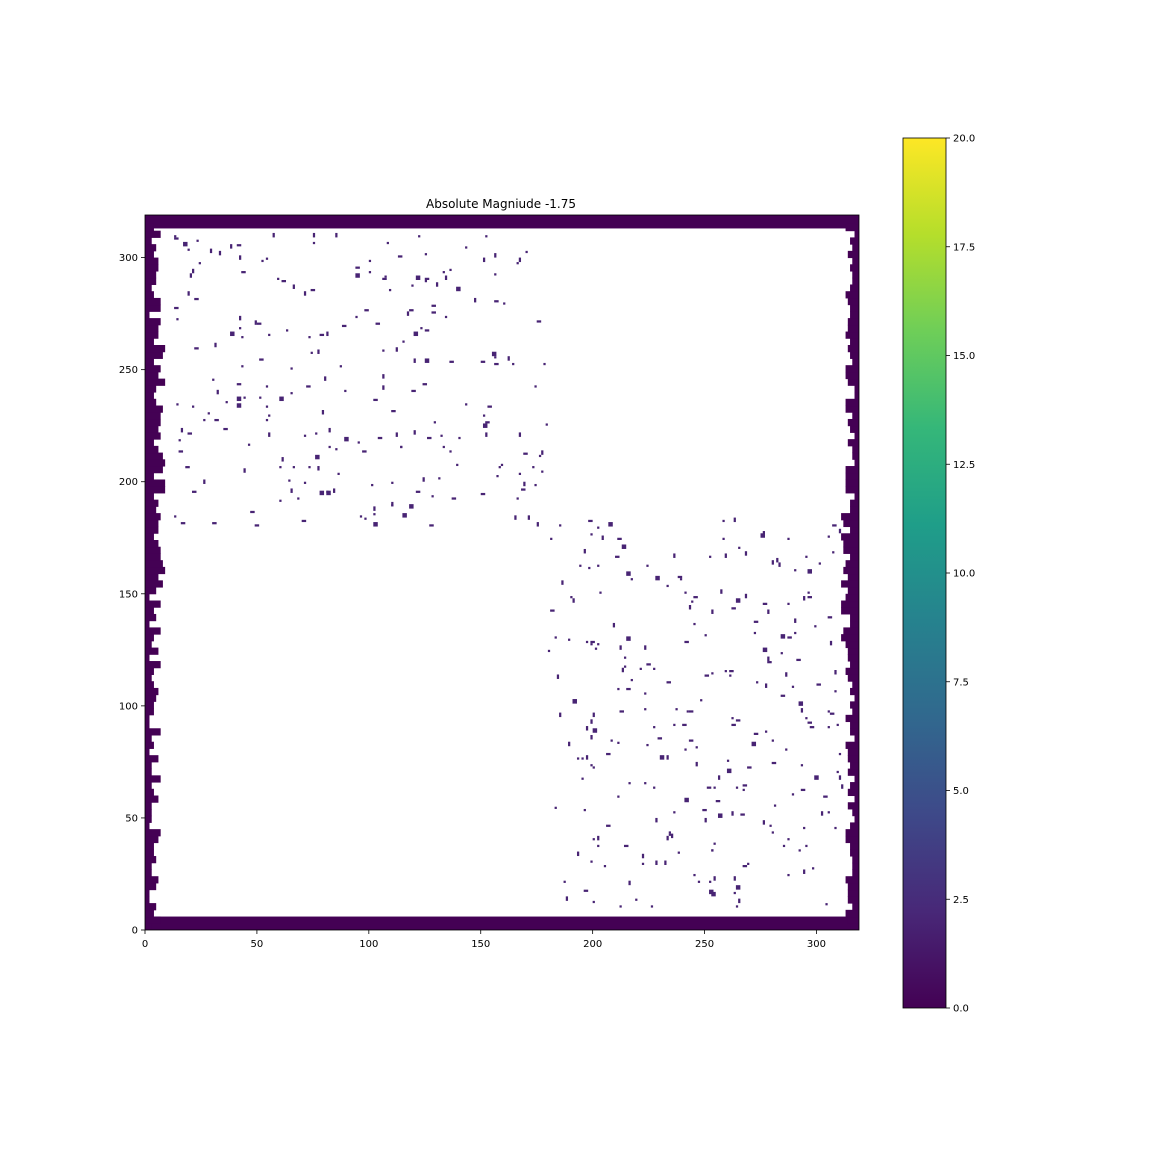 Image resolution: width=1152 pixels, height=1152 pixels. What do you see at coordinates (502, 222) in the screenshot?
I see `border-band-top` at bounding box center [502, 222].